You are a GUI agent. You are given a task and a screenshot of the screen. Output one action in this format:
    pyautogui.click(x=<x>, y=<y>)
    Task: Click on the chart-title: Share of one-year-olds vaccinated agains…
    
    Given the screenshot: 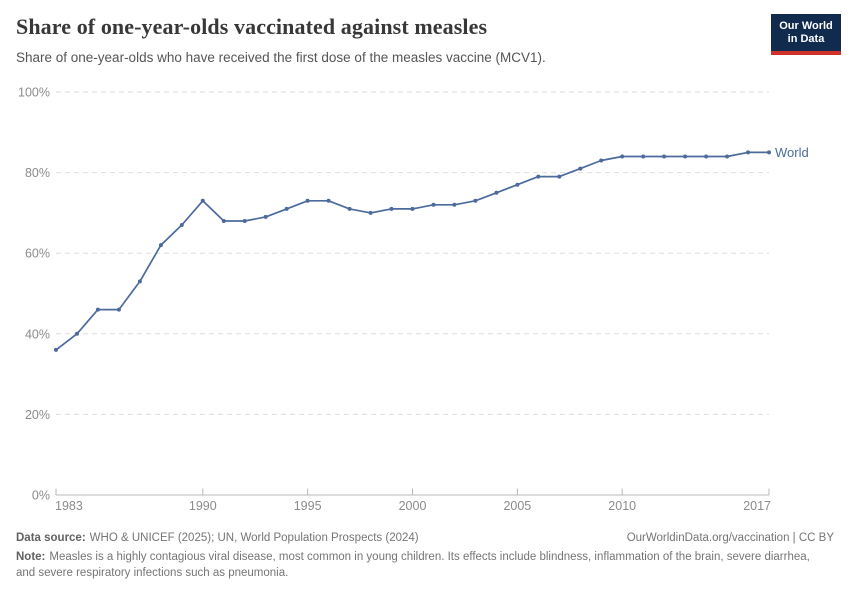 What is the action you would take?
    pyautogui.click(x=252, y=26)
    